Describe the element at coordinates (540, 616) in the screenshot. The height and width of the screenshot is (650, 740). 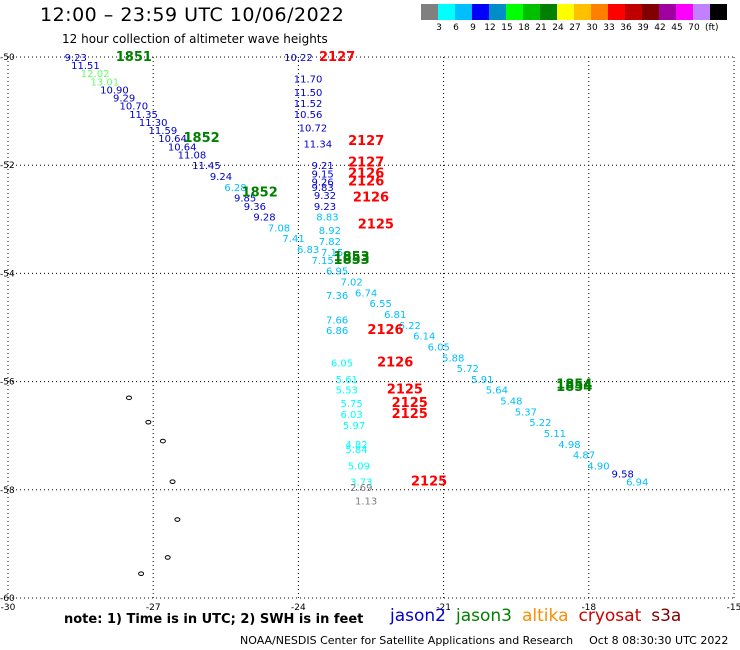
I see `satellite-legend: jason2 jason3 altika cryosat s3a` at that location.